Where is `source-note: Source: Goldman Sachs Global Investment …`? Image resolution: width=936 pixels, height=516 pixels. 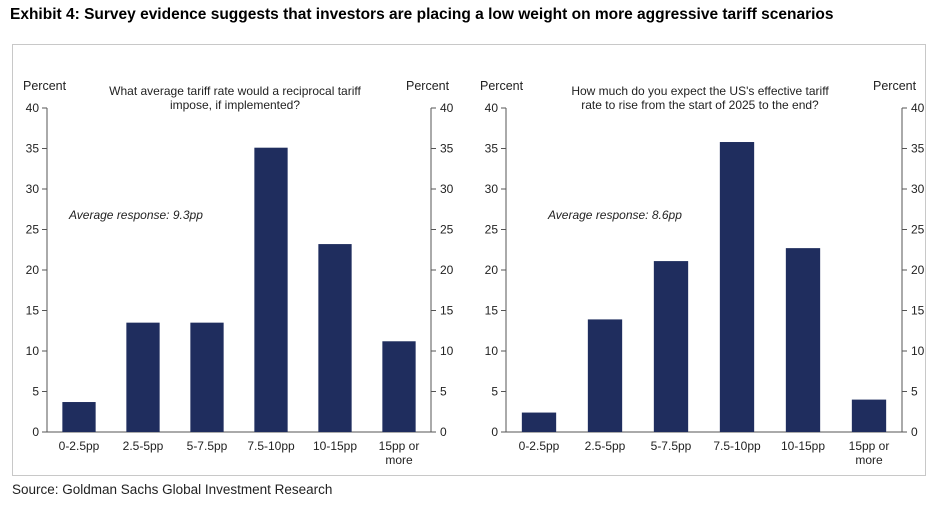 source-note: Source: Goldman Sachs Global Investment … is located at coordinates (172, 489).